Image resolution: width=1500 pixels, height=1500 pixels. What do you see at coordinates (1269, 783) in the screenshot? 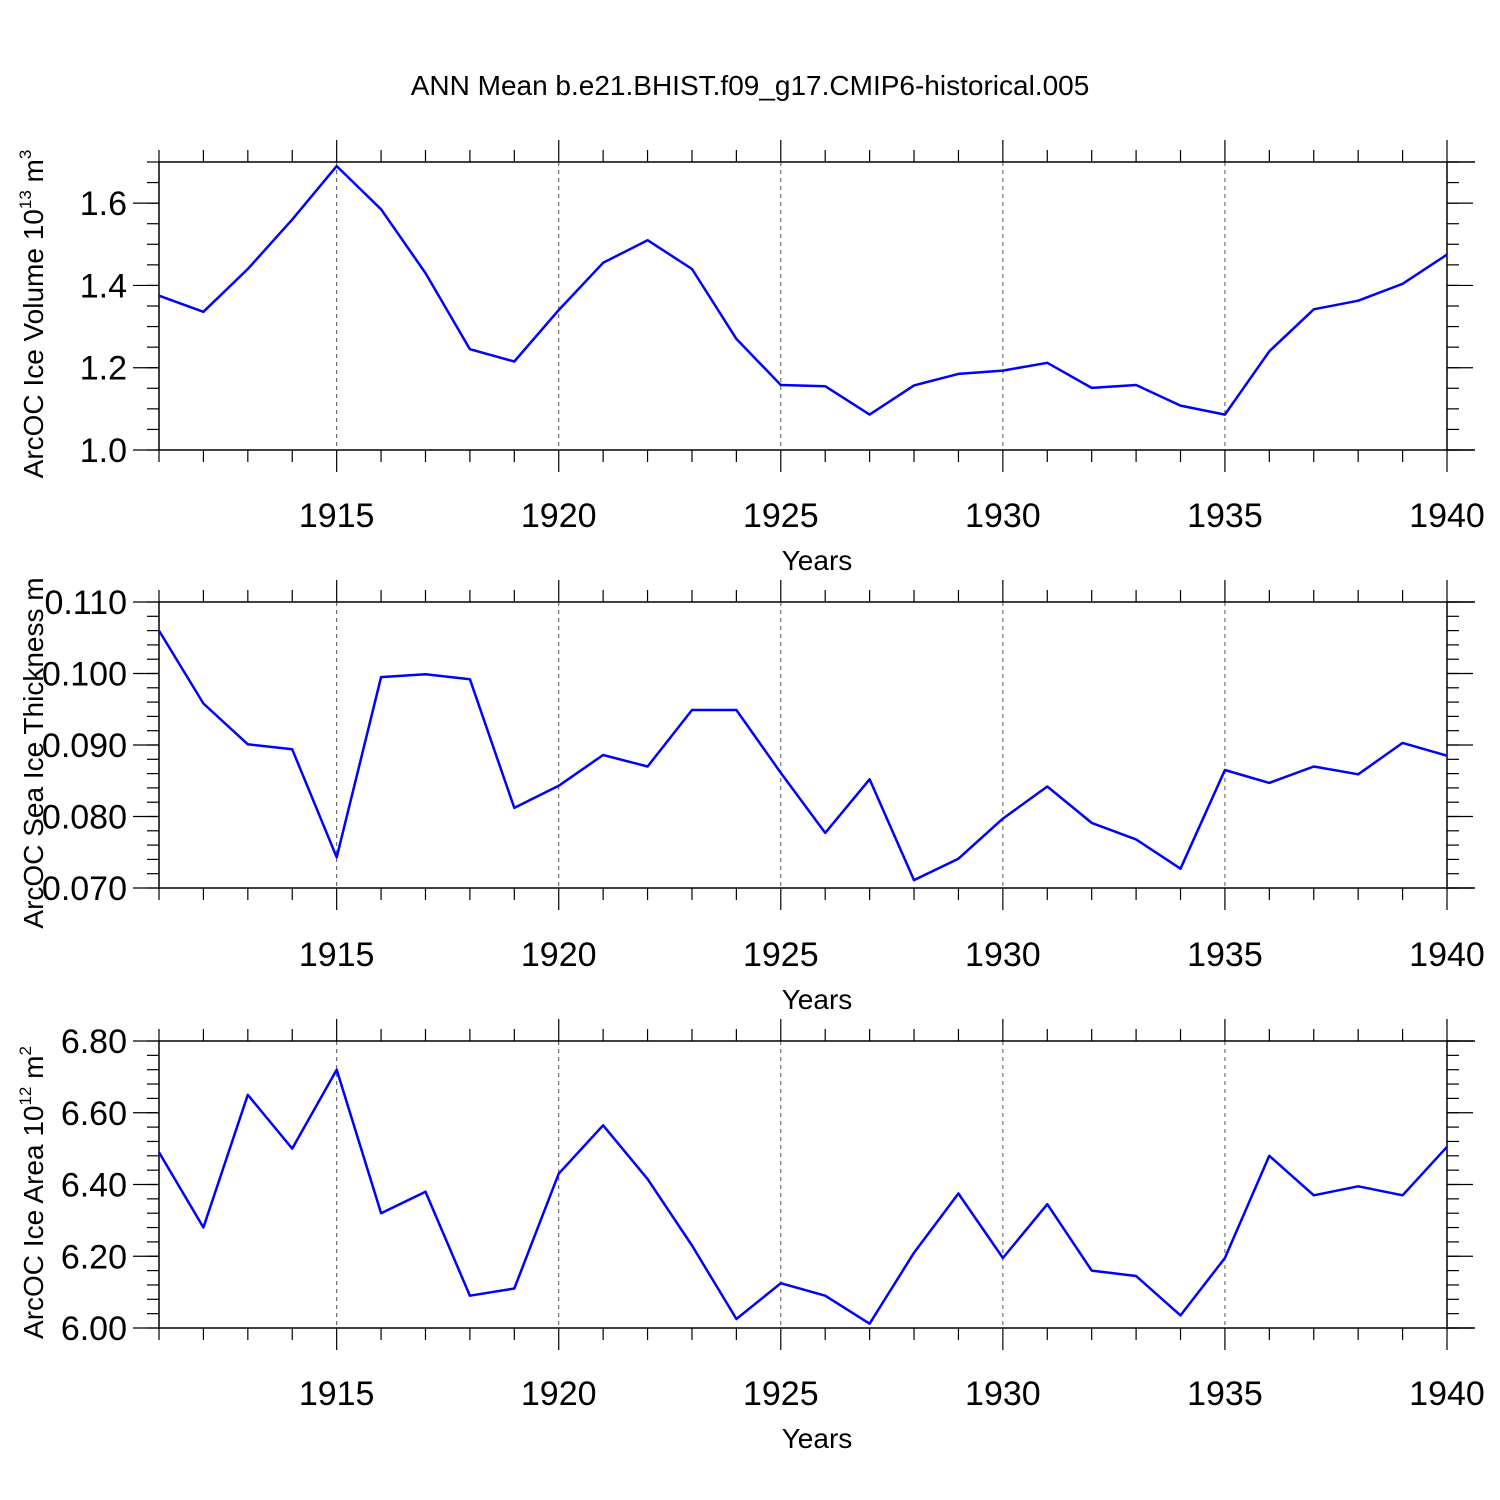
I see `data-point-thickness-1936` at bounding box center [1269, 783].